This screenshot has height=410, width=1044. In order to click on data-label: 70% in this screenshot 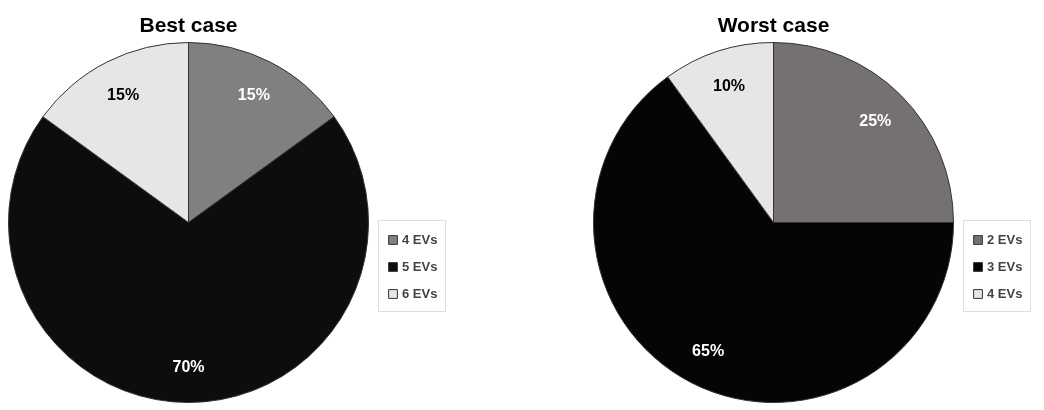, I will do `click(188, 366)`.